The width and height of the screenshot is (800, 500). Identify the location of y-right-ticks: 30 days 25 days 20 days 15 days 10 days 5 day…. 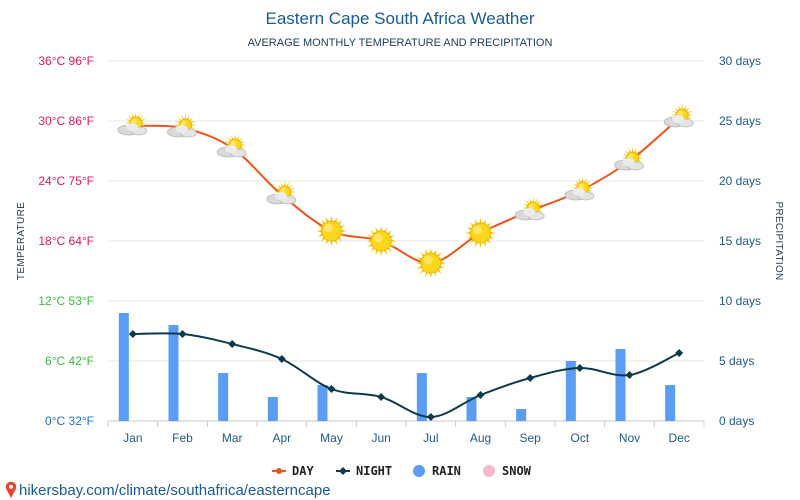
(740, 241).